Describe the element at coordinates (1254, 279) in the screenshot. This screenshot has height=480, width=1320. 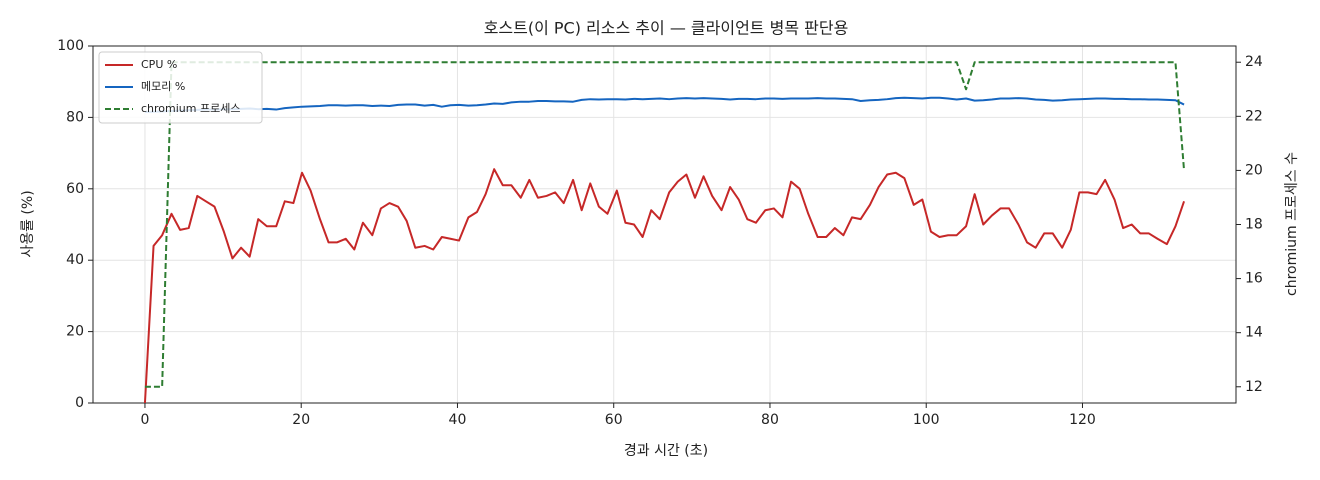
I see `y2-tick-label: 16` at that location.